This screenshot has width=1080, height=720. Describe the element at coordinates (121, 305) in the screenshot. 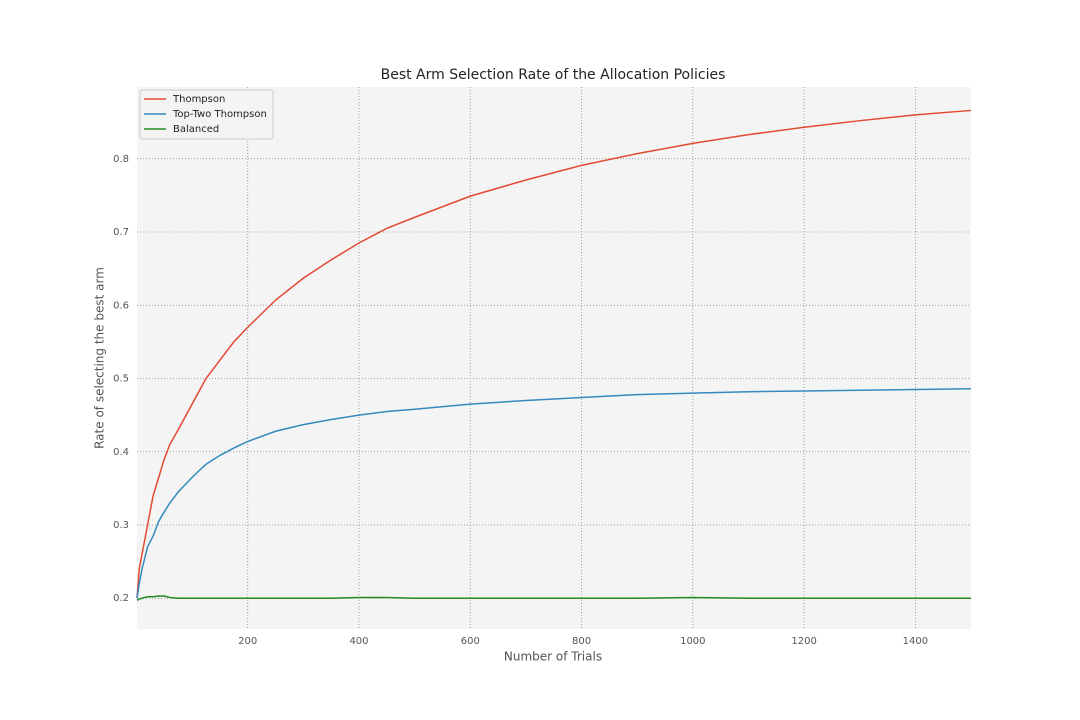

I see `y-tick-label: 0.6` at that location.